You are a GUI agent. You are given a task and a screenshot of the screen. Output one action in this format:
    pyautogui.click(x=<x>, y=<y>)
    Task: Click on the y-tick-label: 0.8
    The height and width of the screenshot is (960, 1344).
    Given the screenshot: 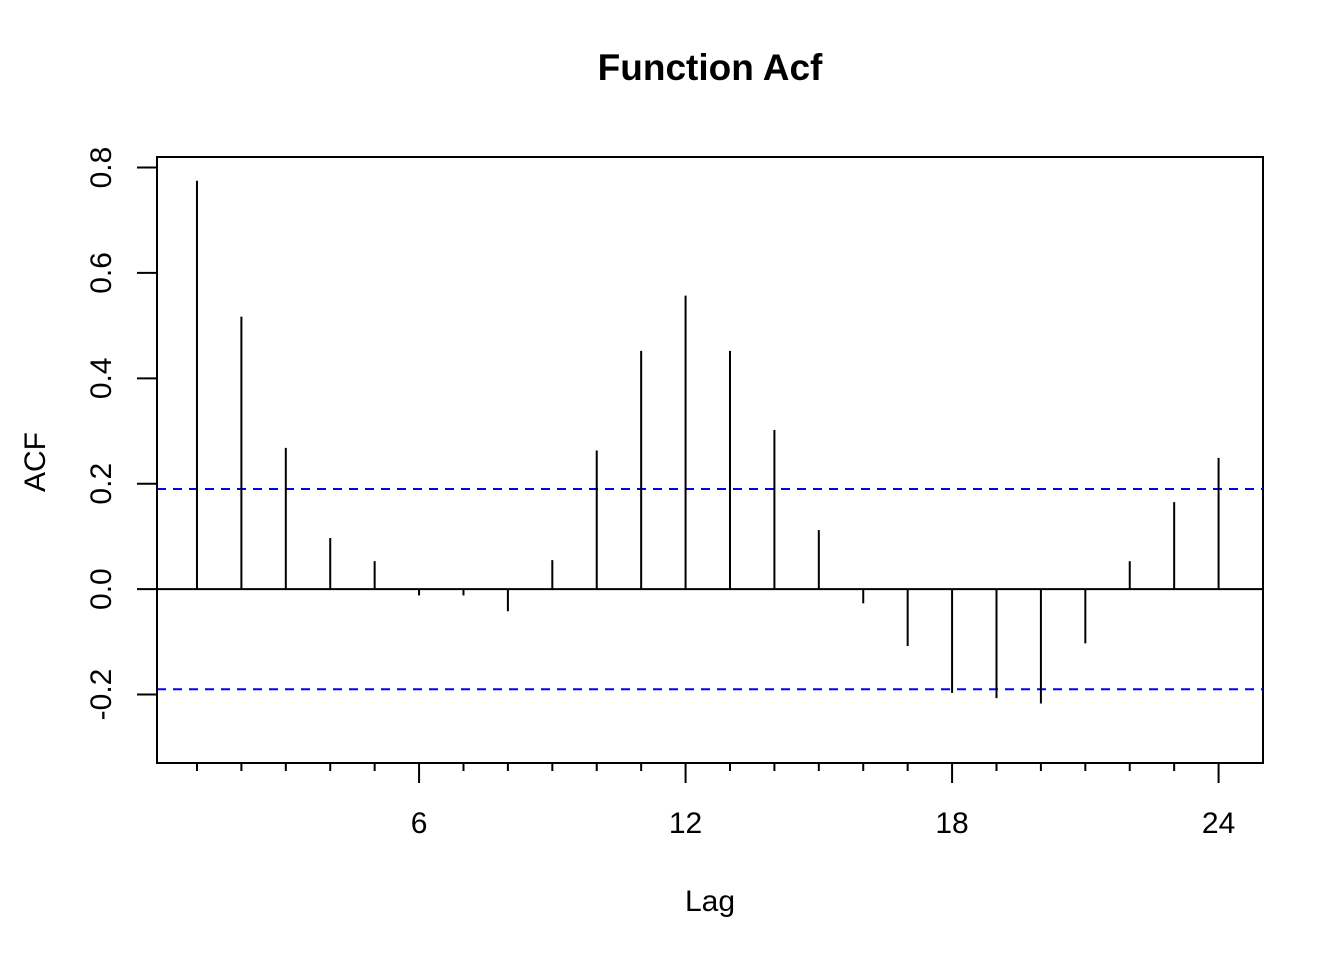 What is the action you would take?
    pyautogui.click(x=101, y=168)
    